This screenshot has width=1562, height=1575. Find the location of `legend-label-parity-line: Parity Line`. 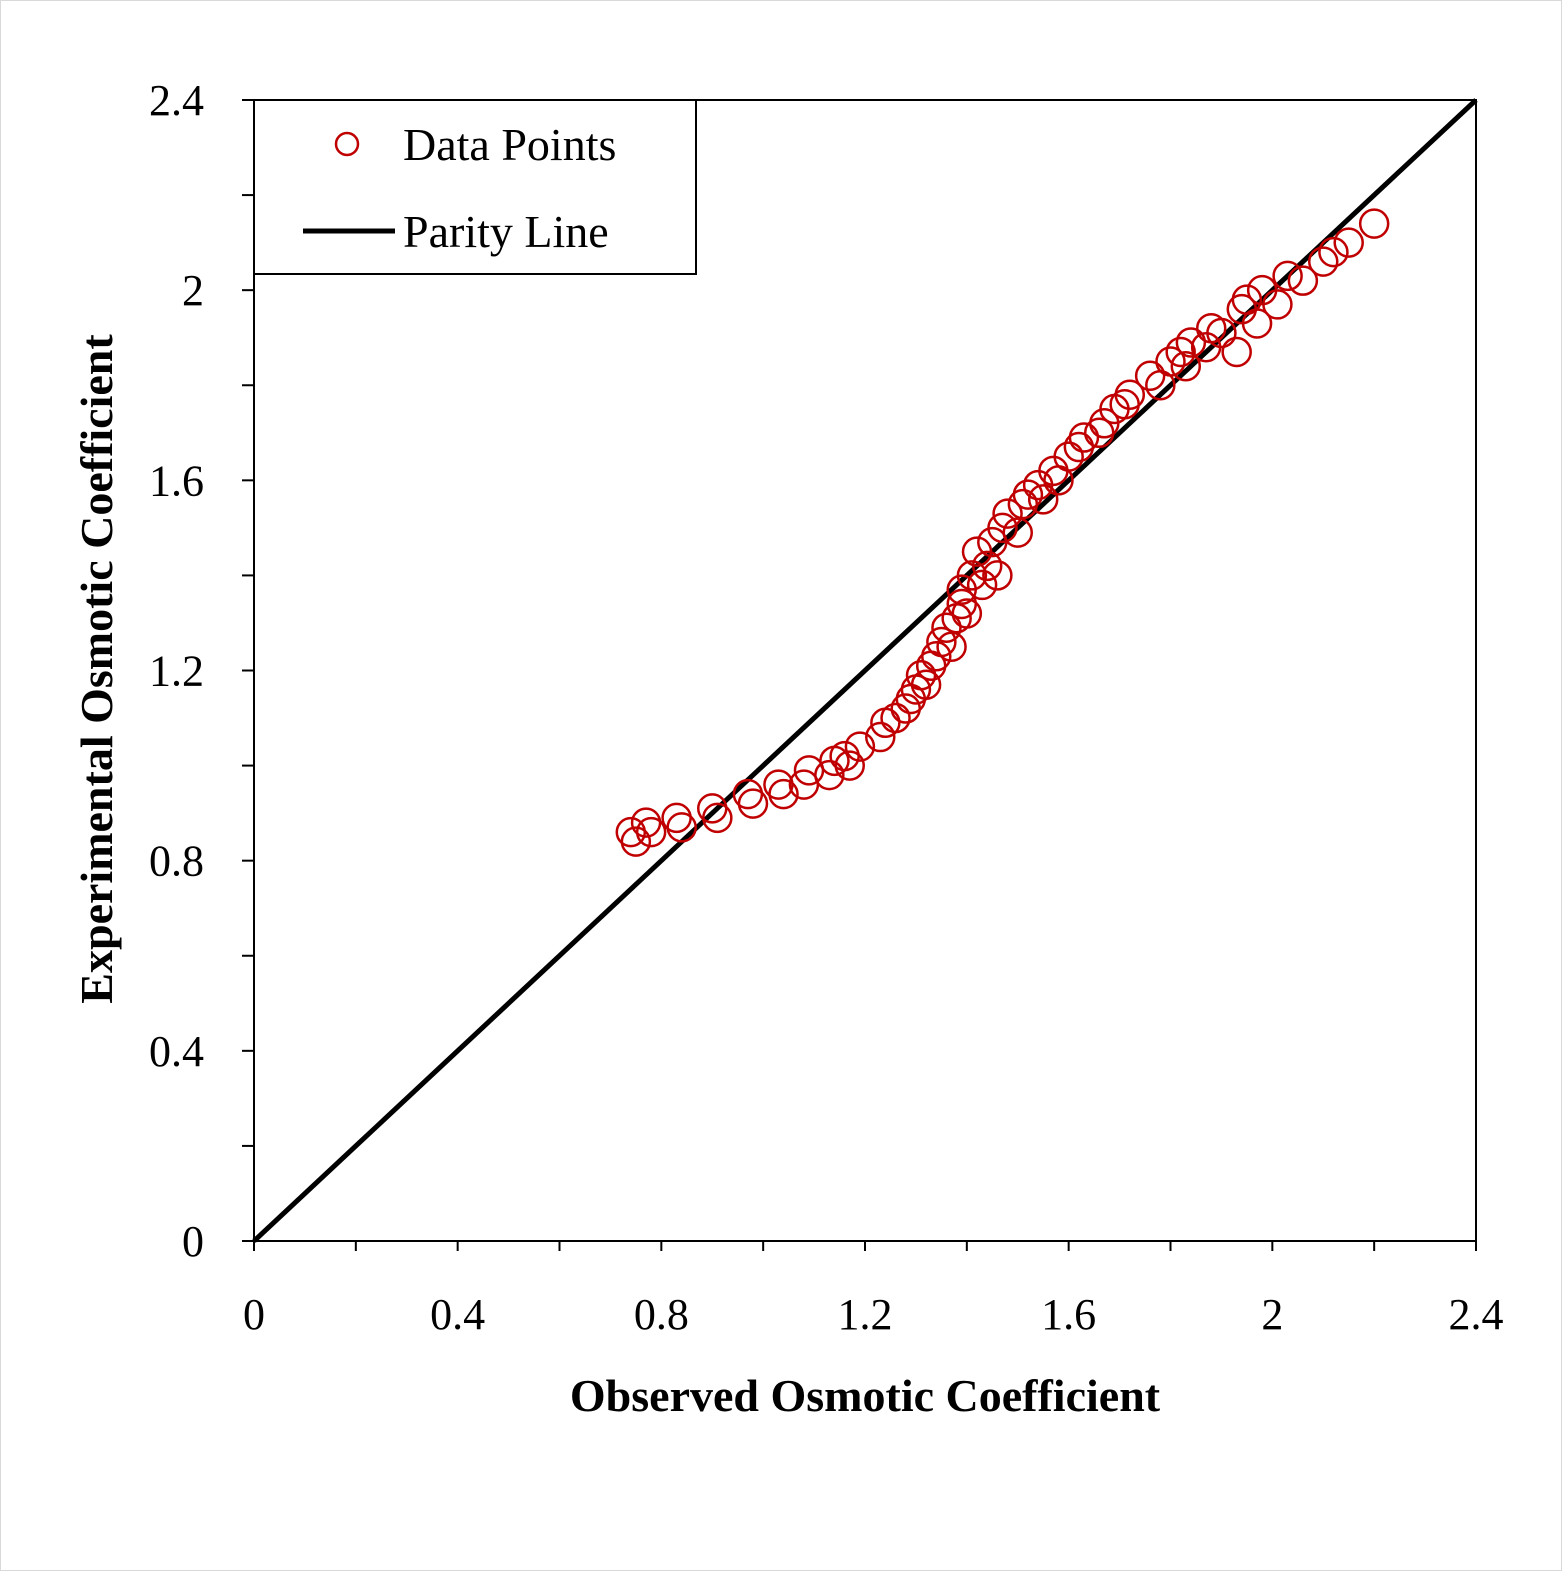

legend-label-parity-line: Parity Line is located at coordinates (506, 231).